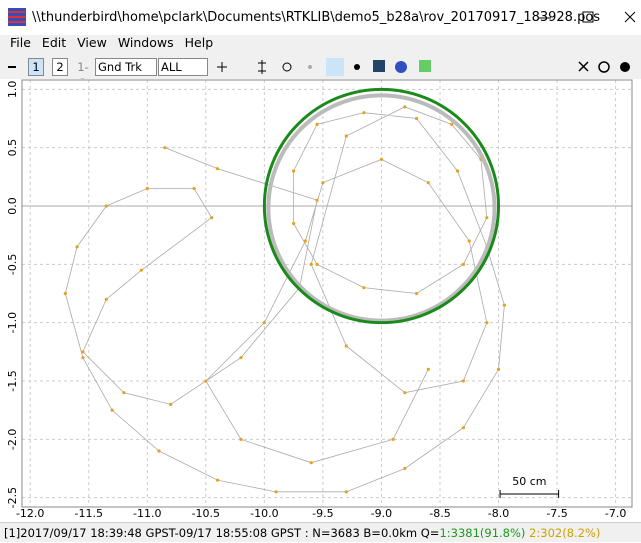 The image size is (641, 543). I want to click on y-tick-label: 0.0, so click(12, 206).